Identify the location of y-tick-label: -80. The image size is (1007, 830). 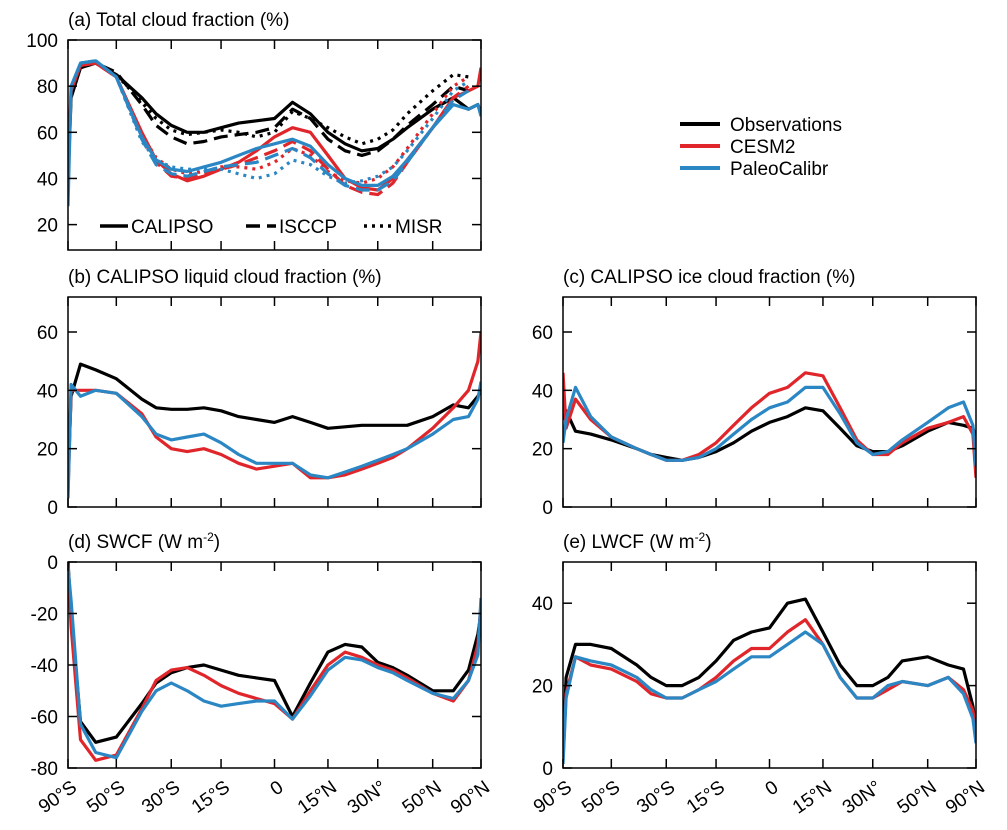
(44, 769).